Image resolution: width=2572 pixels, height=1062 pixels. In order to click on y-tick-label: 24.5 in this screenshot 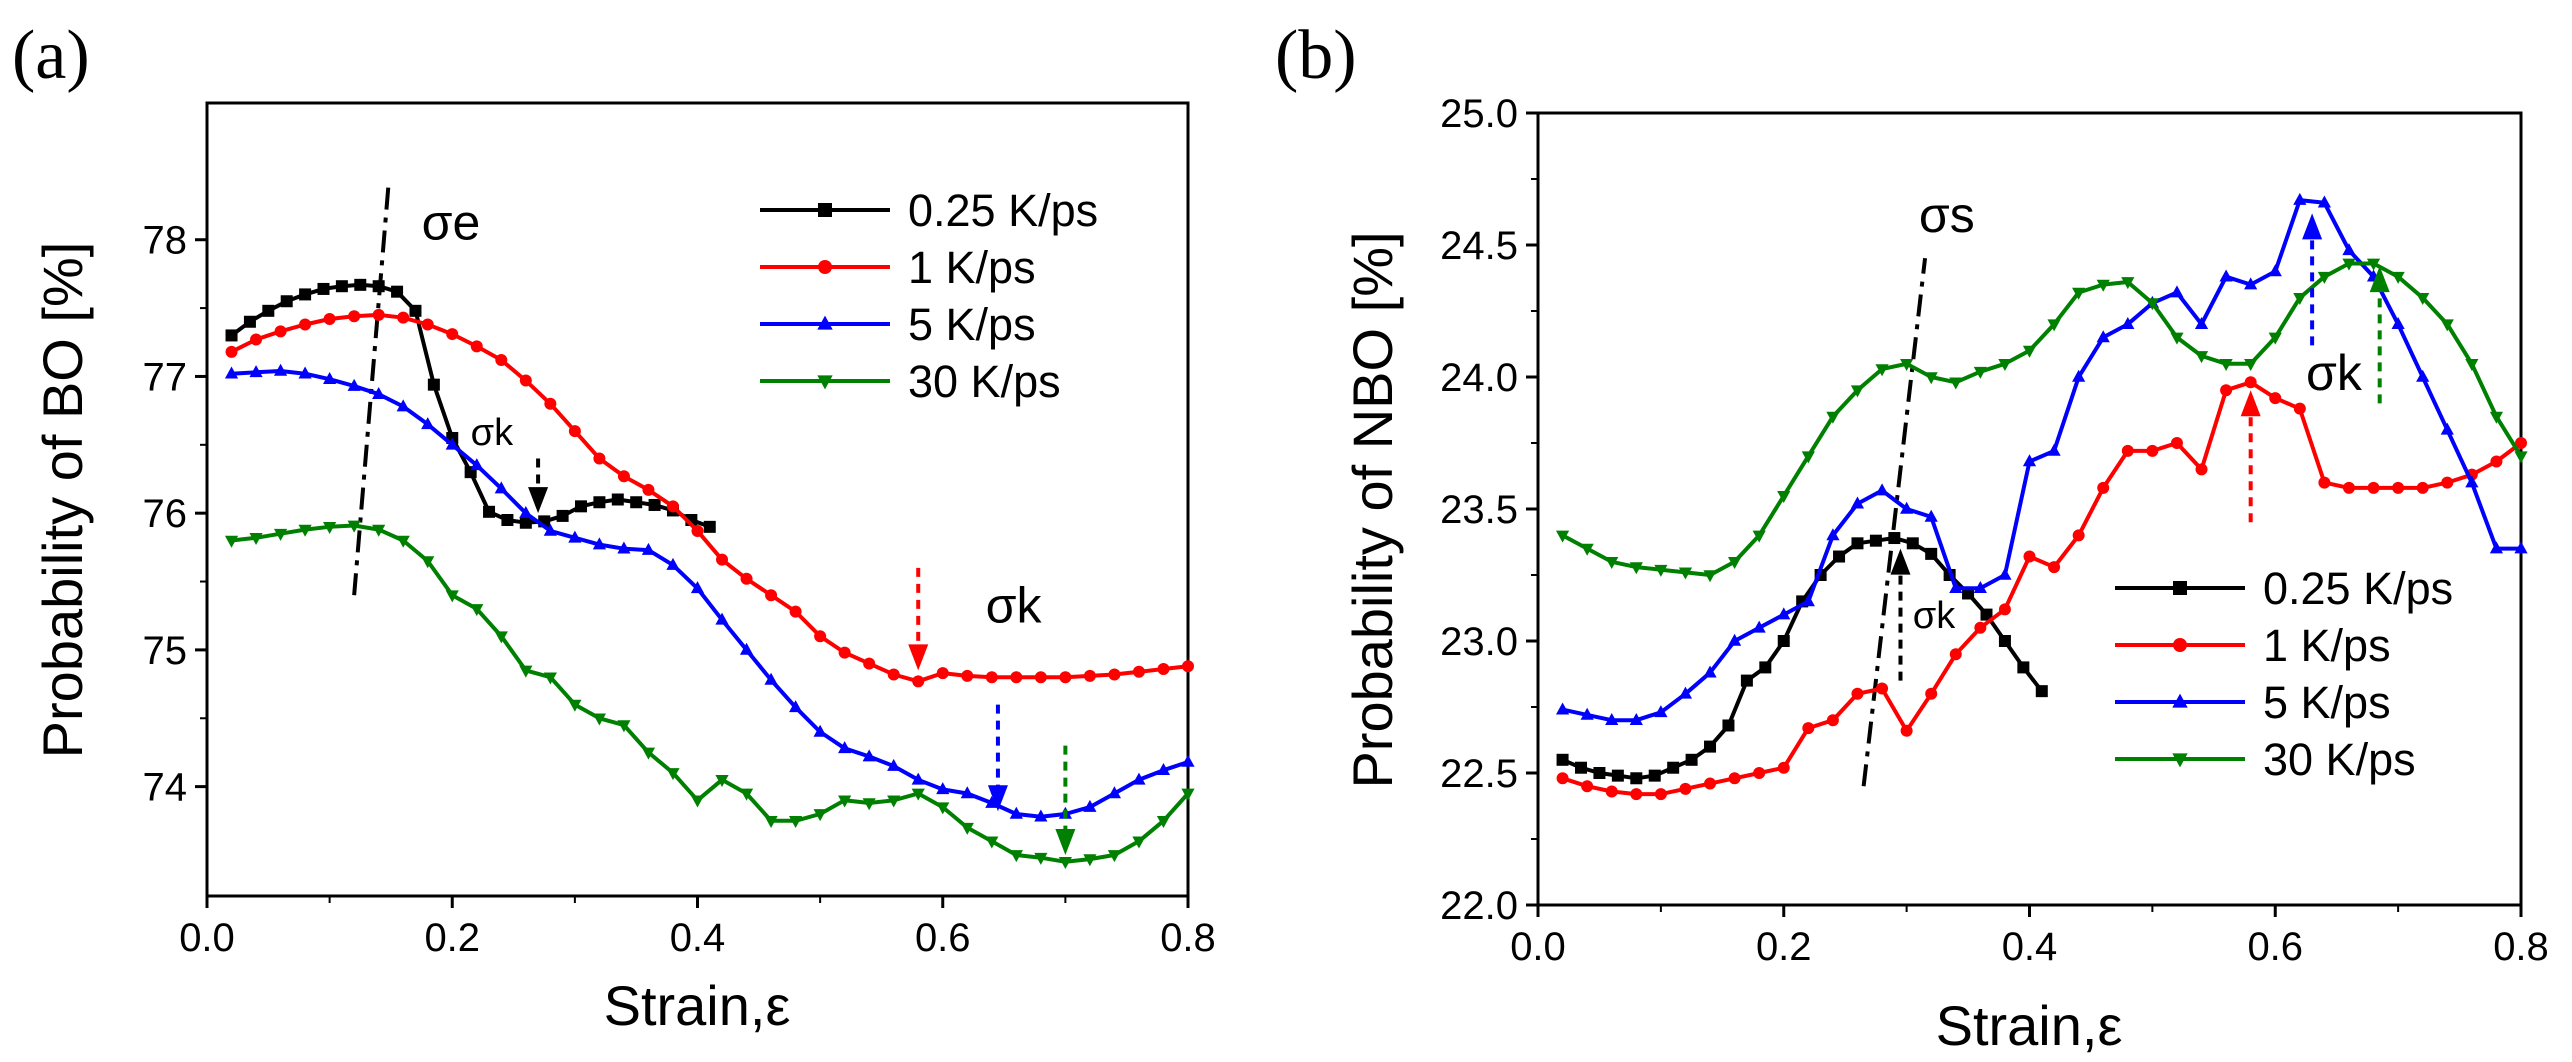, I will do `click(1479, 246)`.